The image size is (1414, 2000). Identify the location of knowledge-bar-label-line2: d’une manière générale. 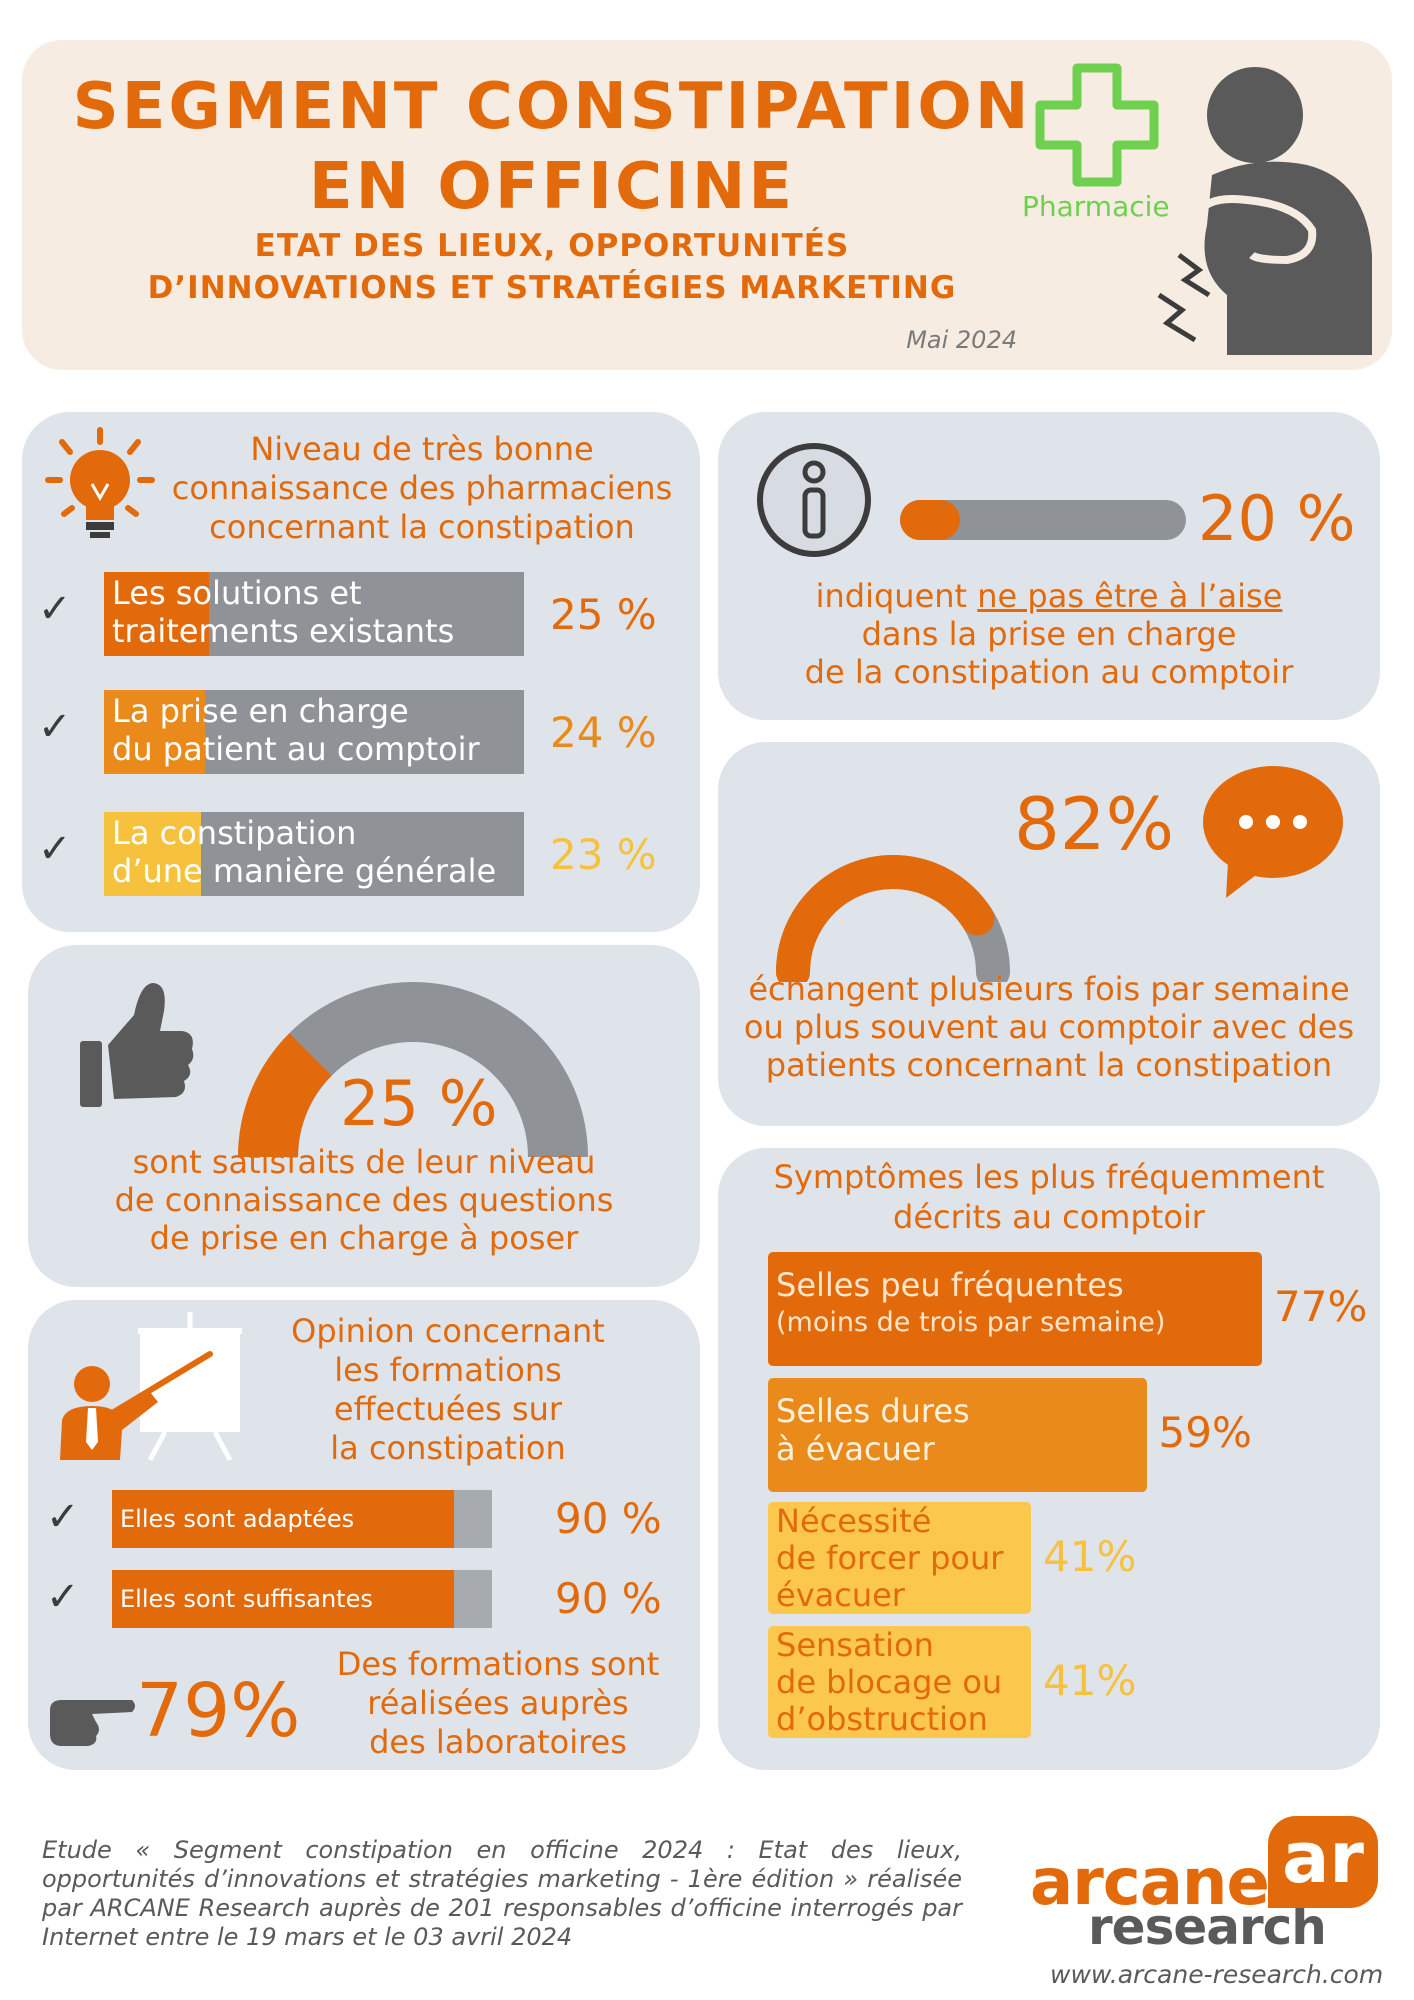
(304, 871).